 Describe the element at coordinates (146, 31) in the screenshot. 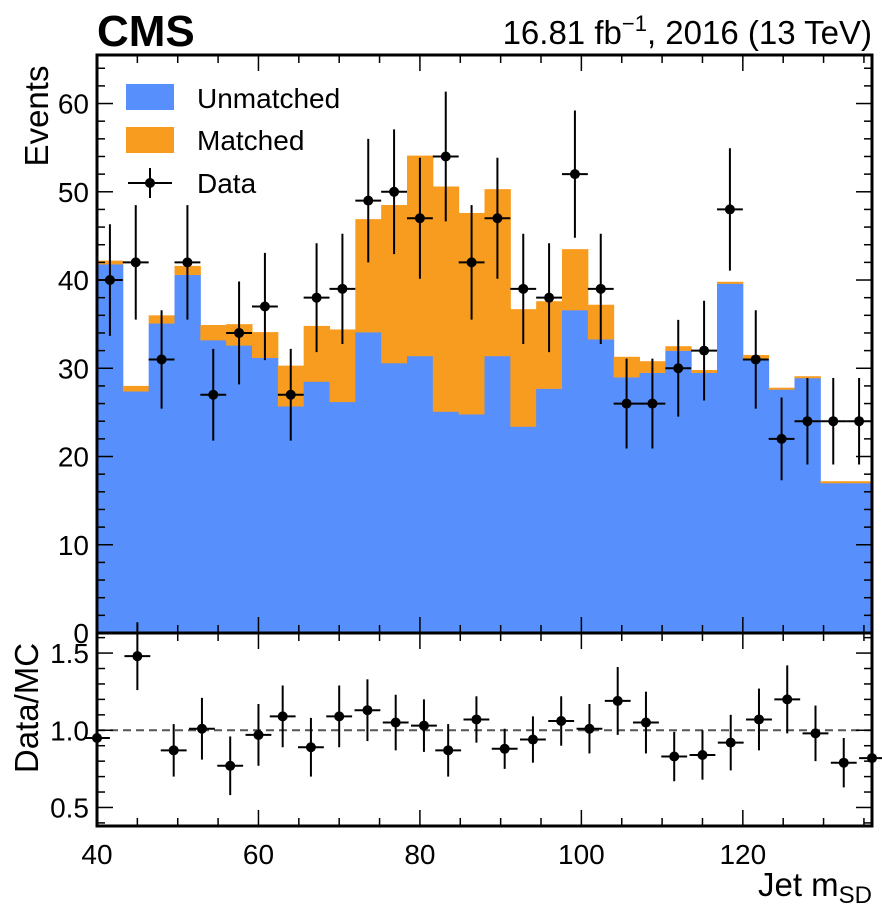

I see `experiment-label: CMS` at that location.